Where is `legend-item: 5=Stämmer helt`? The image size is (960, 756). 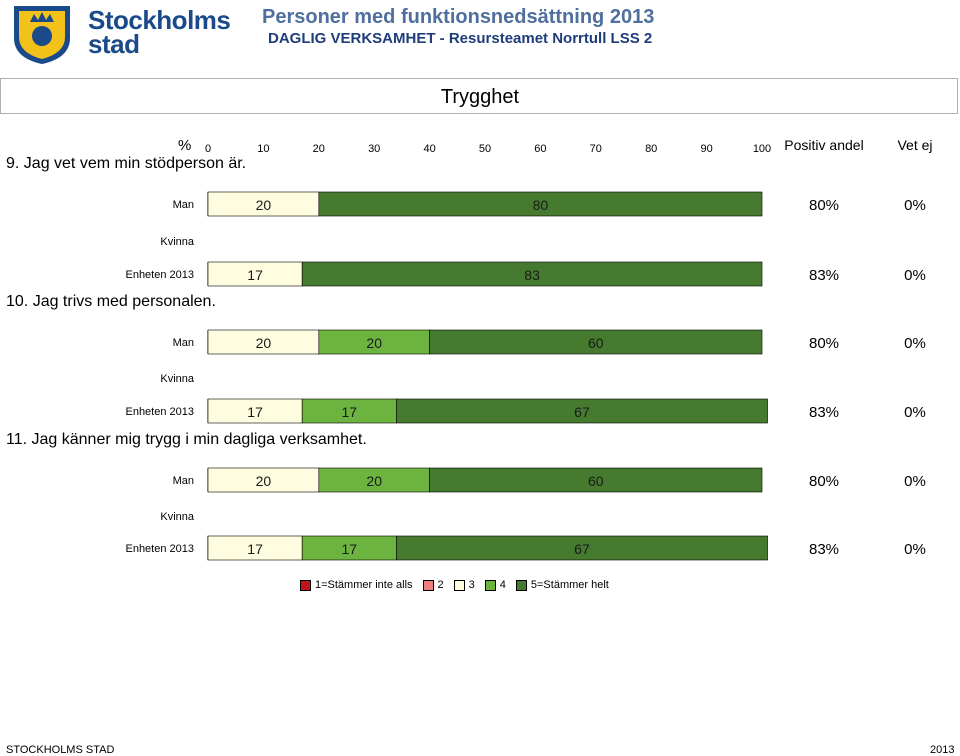
legend-item: 5=Stämmer helt is located at coordinates (562, 585).